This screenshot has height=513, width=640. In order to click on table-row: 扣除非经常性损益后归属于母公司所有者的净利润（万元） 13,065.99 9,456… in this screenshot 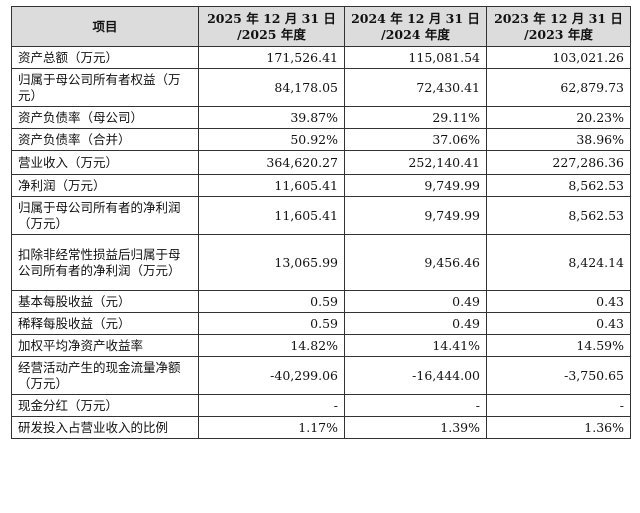, I will do `click(321, 262)`.